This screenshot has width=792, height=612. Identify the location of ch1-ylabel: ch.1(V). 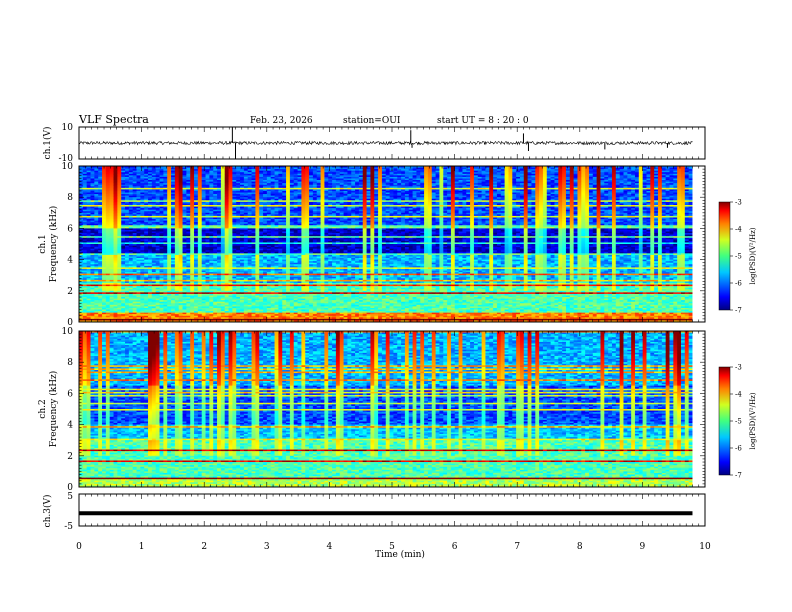
(47, 143).